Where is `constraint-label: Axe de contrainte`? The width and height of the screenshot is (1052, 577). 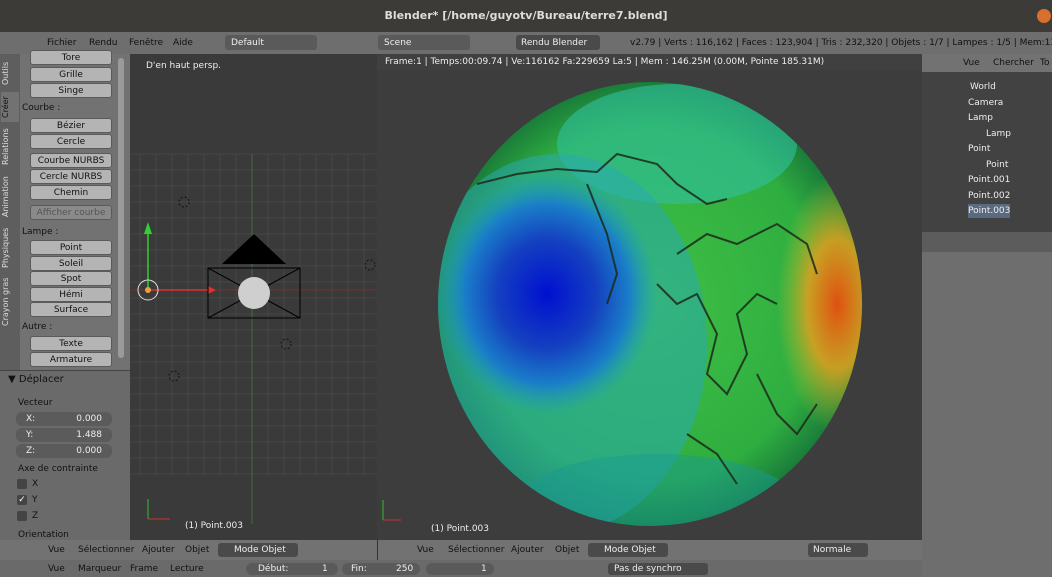
constraint-label: Axe de contrainte is located at coordinates (58, 469).